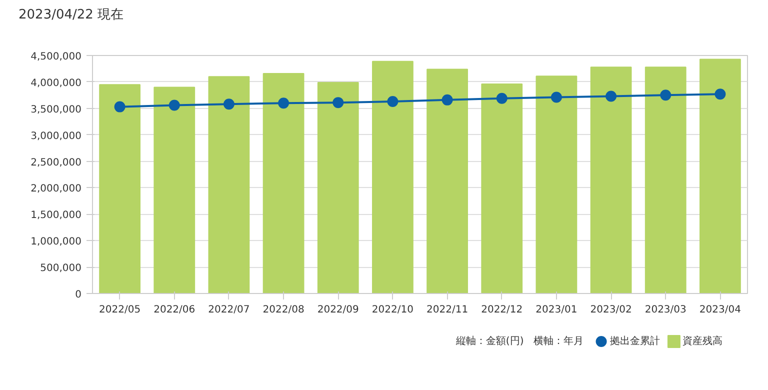 This screenshot has width=768, height=390. What do you see at coordinates (447, 310) in the screenshot?
I see `x-tick-label: 2022/11` at bounding box center [447, 310].